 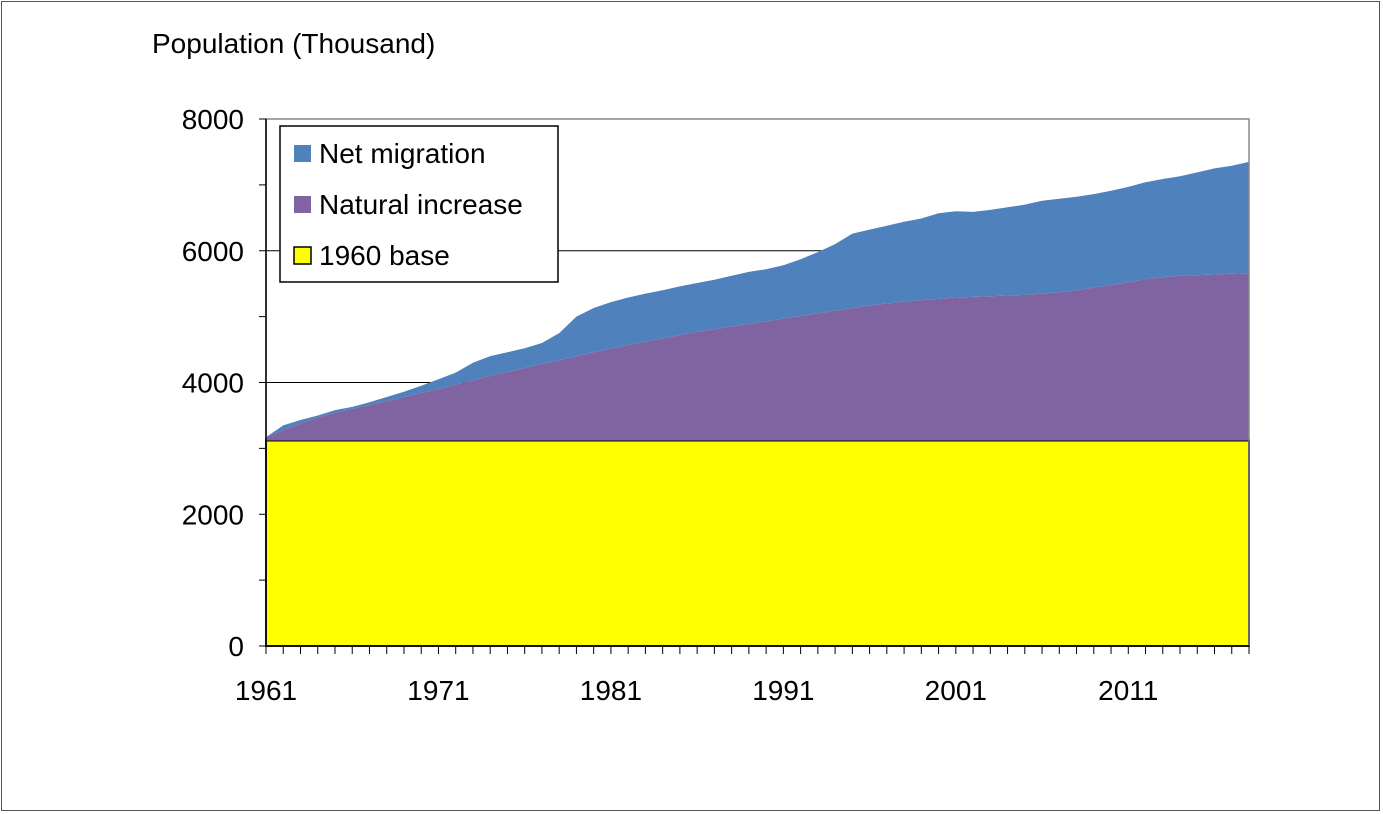 I want to click on y-tick-label-8000: 8000, so click(x=213, y=119).